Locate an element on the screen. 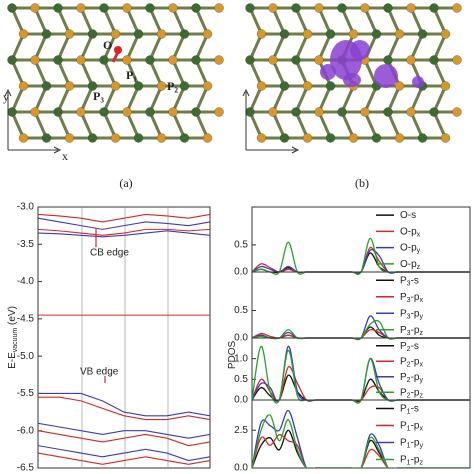  charge-density is located at coordinates (386, 76).